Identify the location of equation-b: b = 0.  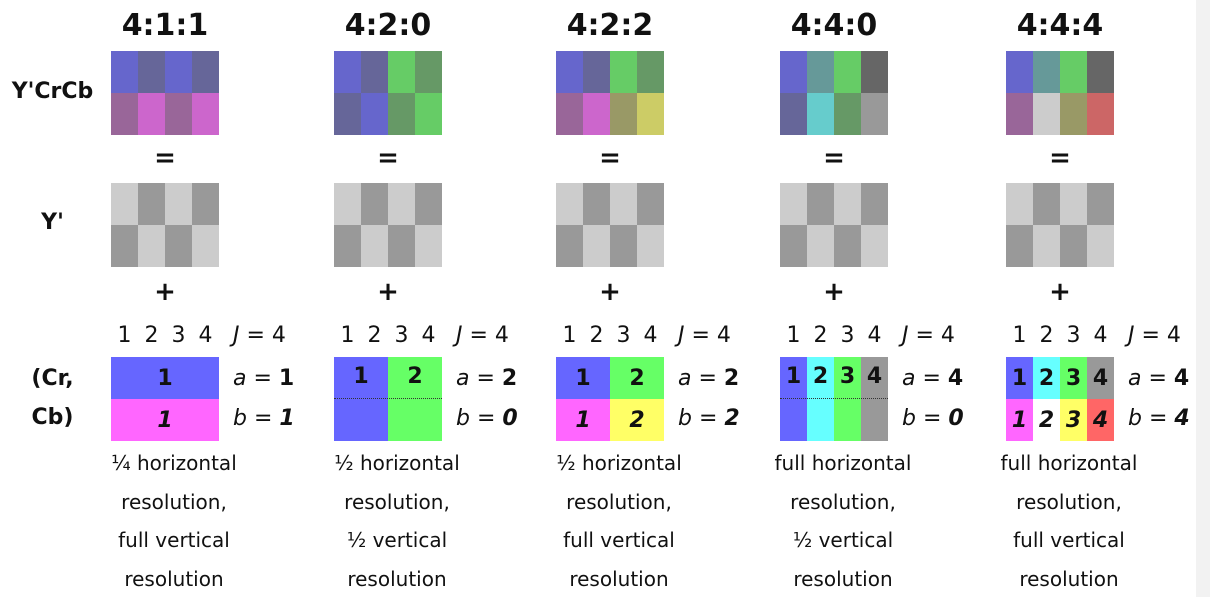
(487, 418).